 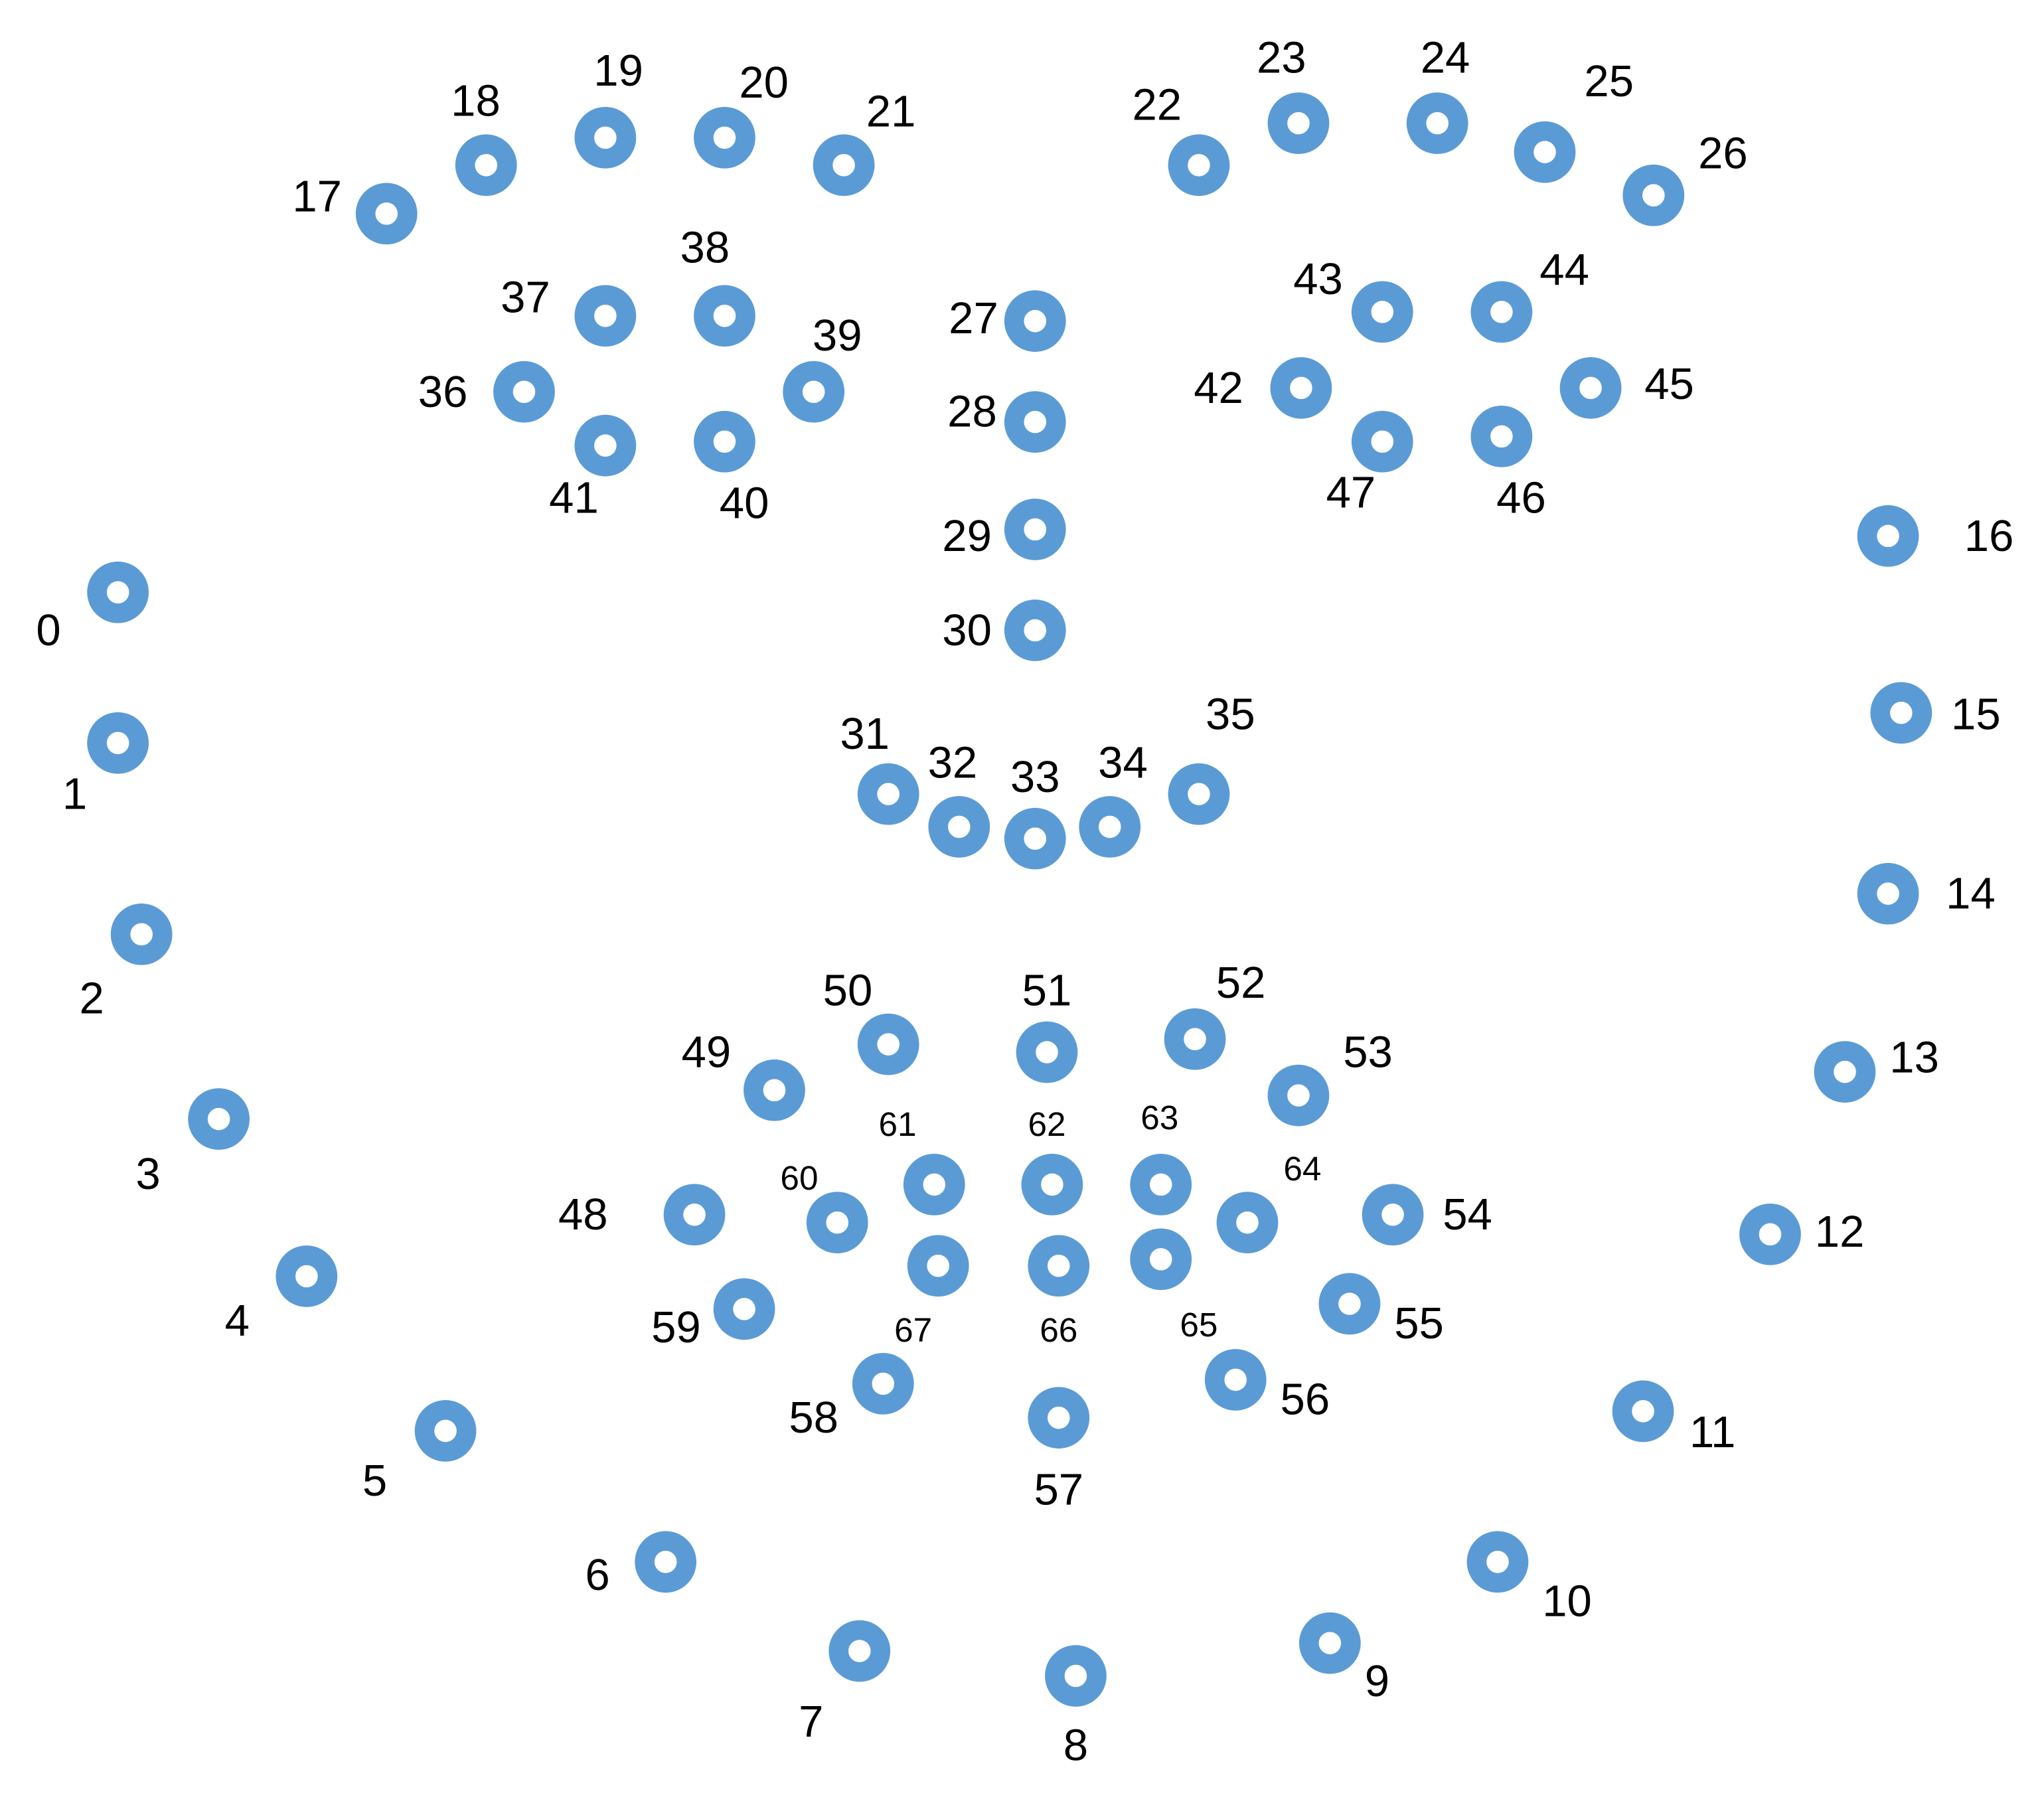 What do you see at coordinates (1046, 1124) in the screenshot?
I see `landmark-label: 62` at bounding box center [1046, 1124].